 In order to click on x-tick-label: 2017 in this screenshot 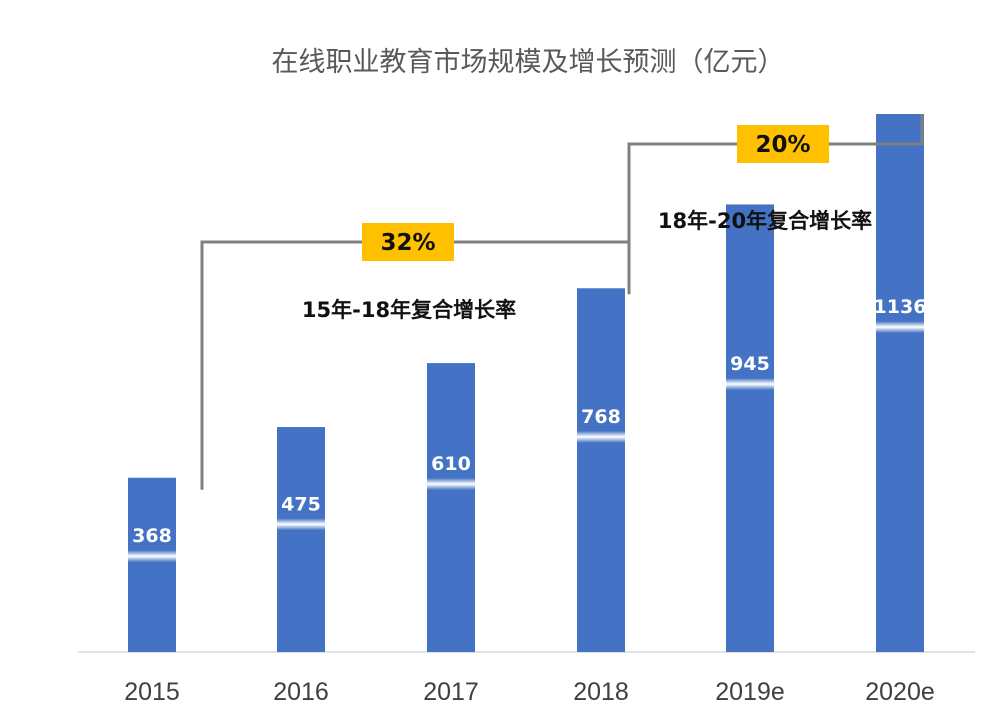, I will do `click(451, 692)`.